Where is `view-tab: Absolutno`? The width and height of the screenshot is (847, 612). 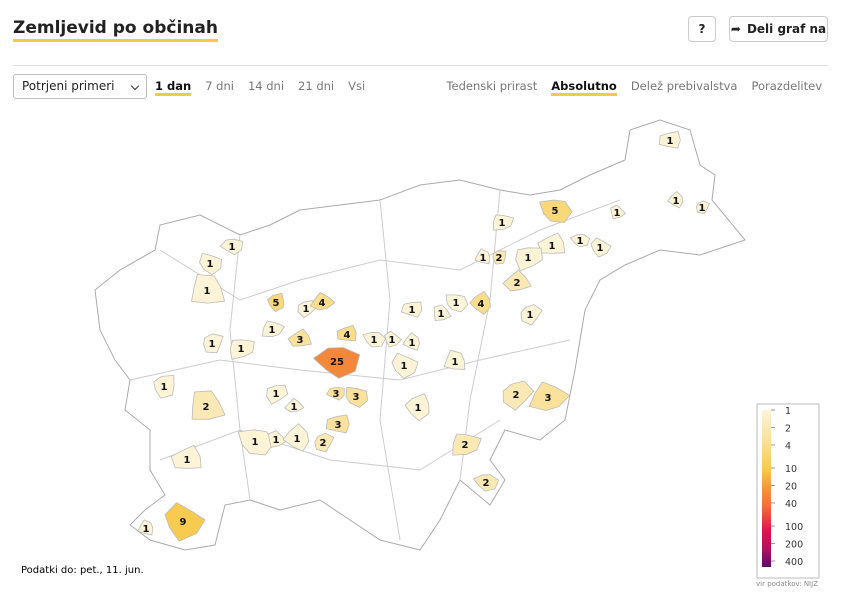
view-tab: Absolutno is located at coordinates (584, 87).